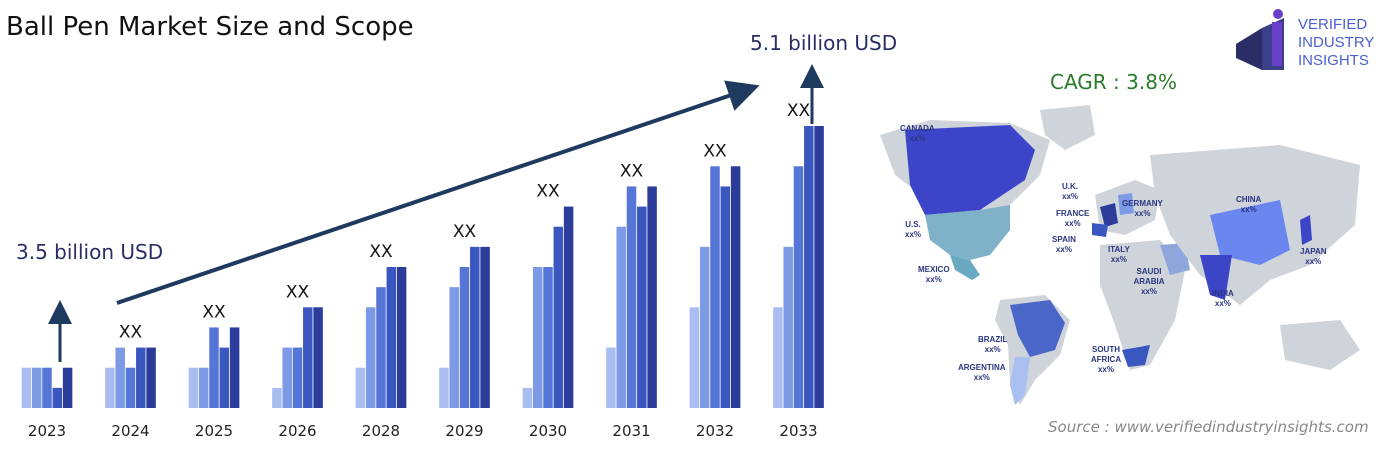 This screenshot has width=1400, height=465. What do you see at coordinates (287, 377) in the screenshot?
I see `bar-2026-s2` at bounding box center [287, 377].